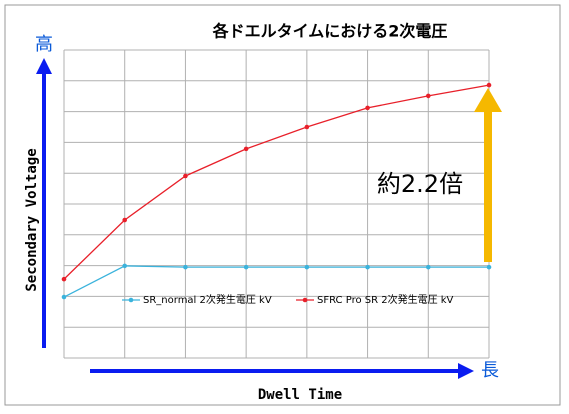  What do you see at coordinates (330, 31) in the screenshot?
I see `chart-title: 各ドエルタイムにおける2次電圧` at bounding box center [330, 31].